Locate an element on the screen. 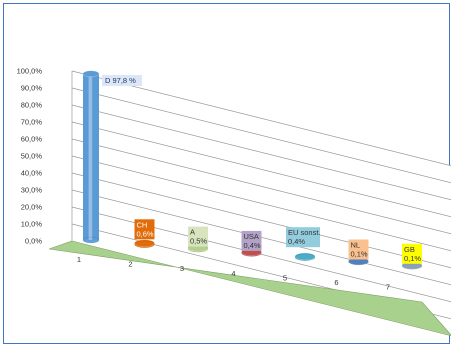 The width and height of the screenshot is (454, 349). svg-text: D 97,8 % is located at coordinates (120, 80).